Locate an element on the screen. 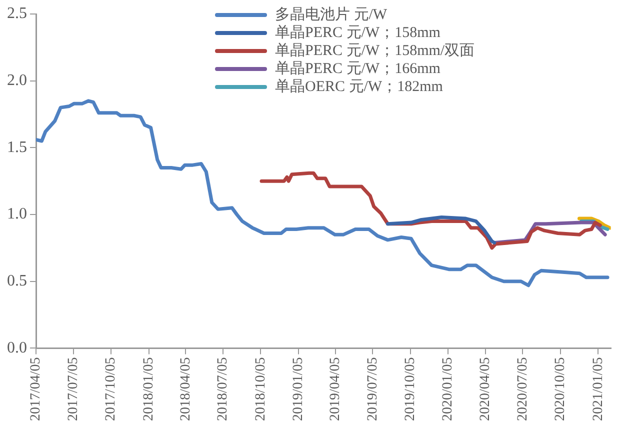 The image size is (618, 426). y-tick-label: 1.5 is located at coordinates (17, 147).